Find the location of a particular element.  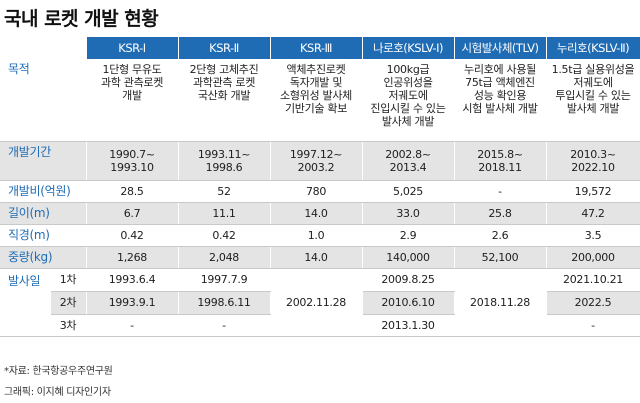

diameter-ksr3: 1.0 is located at coordinates (316, 235).